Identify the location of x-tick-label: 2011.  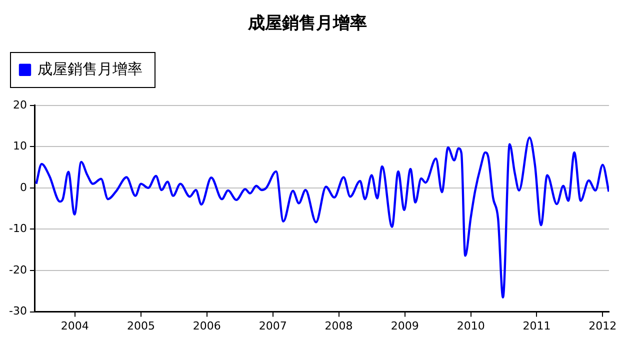
(536, 325).